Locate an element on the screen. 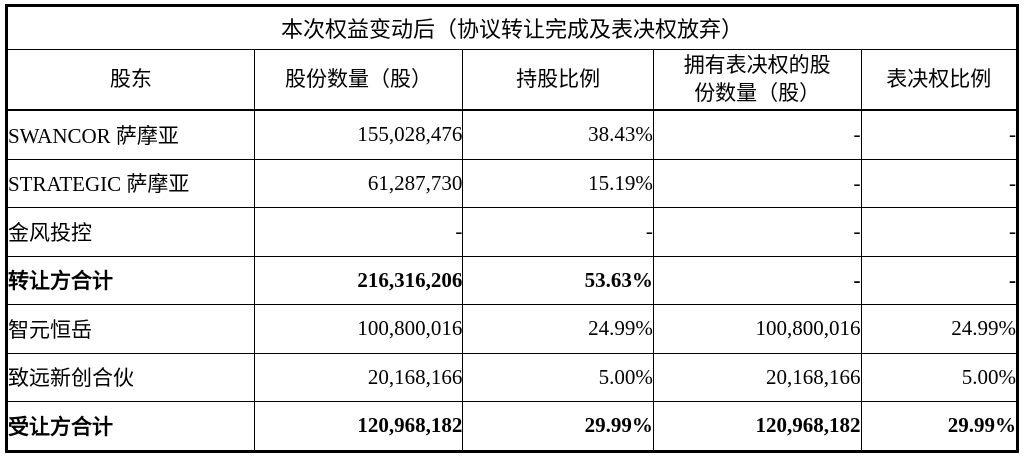 This screenshot has height=458, width=1024. cell-voting-ratio: 5.00% is located at coordinates (939, 377).